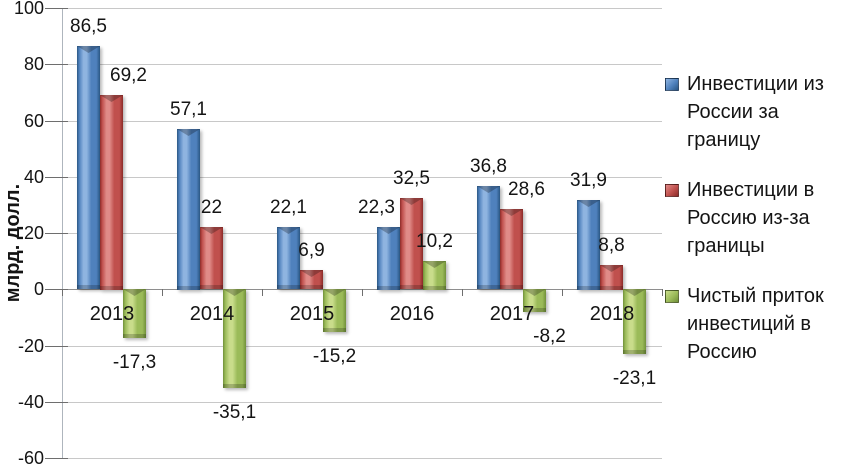 This screenshot has width=842, height=466. What do you see at coordinates (588, 180) in the screenshot?
I see `bar-value-investments-out-of-russia-2018: 31,9` at bounding box center [588, 180].